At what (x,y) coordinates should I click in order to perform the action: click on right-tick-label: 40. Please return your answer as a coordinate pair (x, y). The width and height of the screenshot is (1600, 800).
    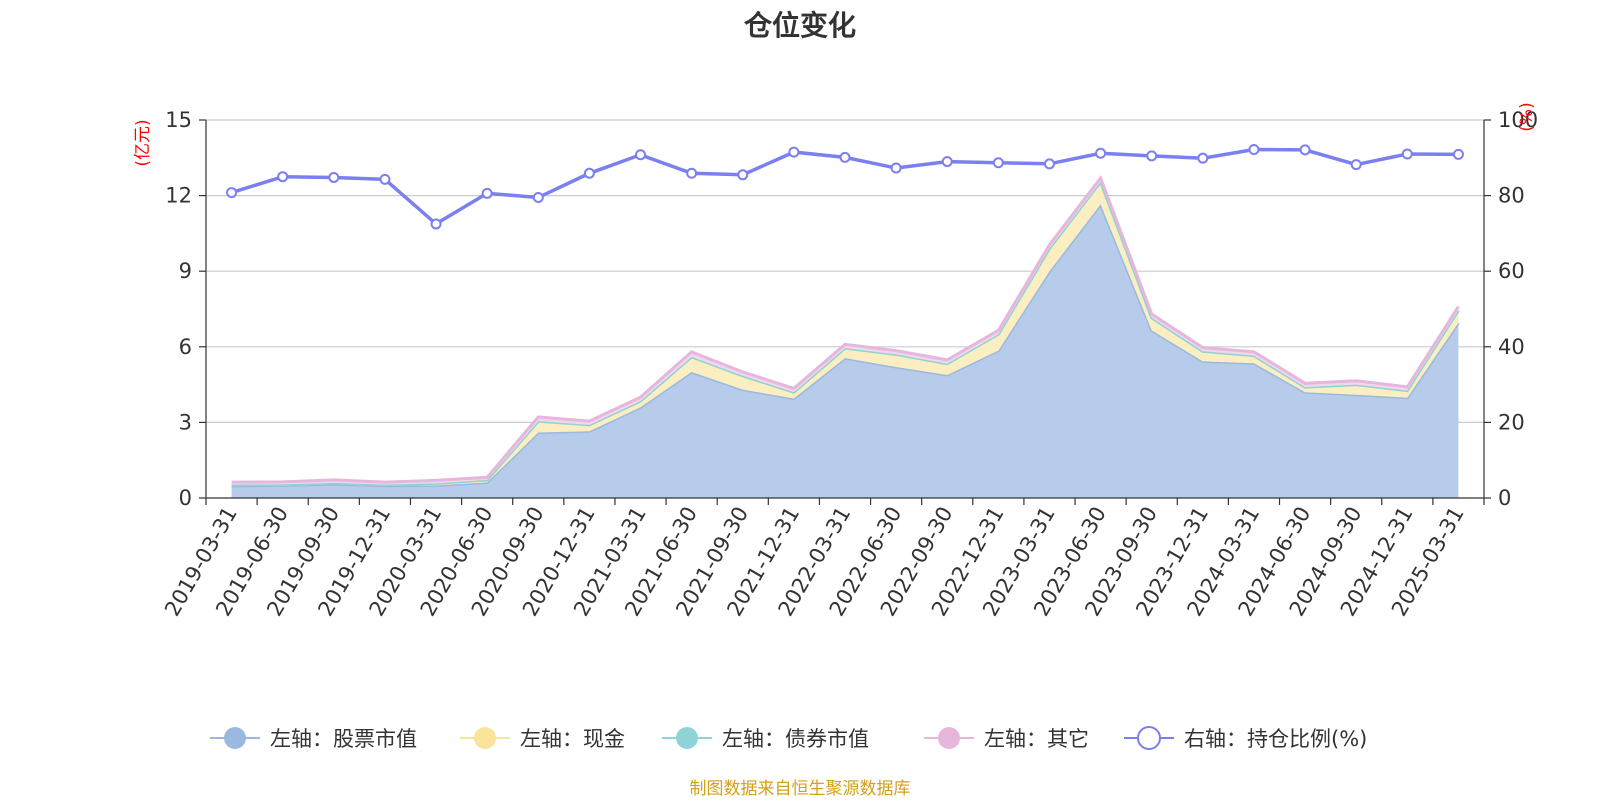
    Looking at the image, I should click on (1511, 347).